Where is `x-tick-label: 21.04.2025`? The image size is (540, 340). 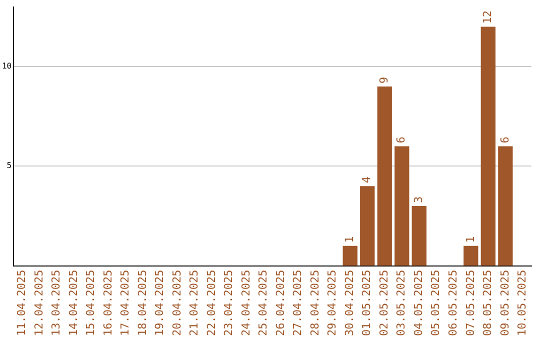
x-tick-label: 21.04.2025 is located at coordinates (194, 303).